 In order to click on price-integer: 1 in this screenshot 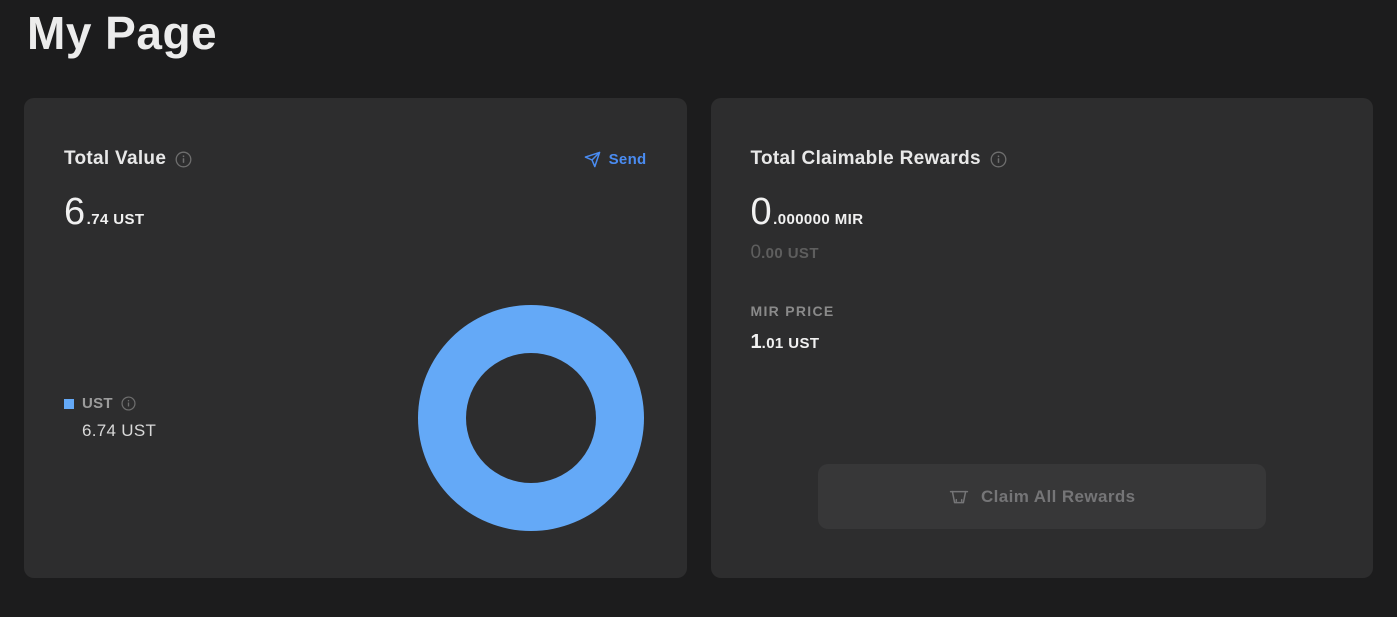, I will do `click(756, 342)`.